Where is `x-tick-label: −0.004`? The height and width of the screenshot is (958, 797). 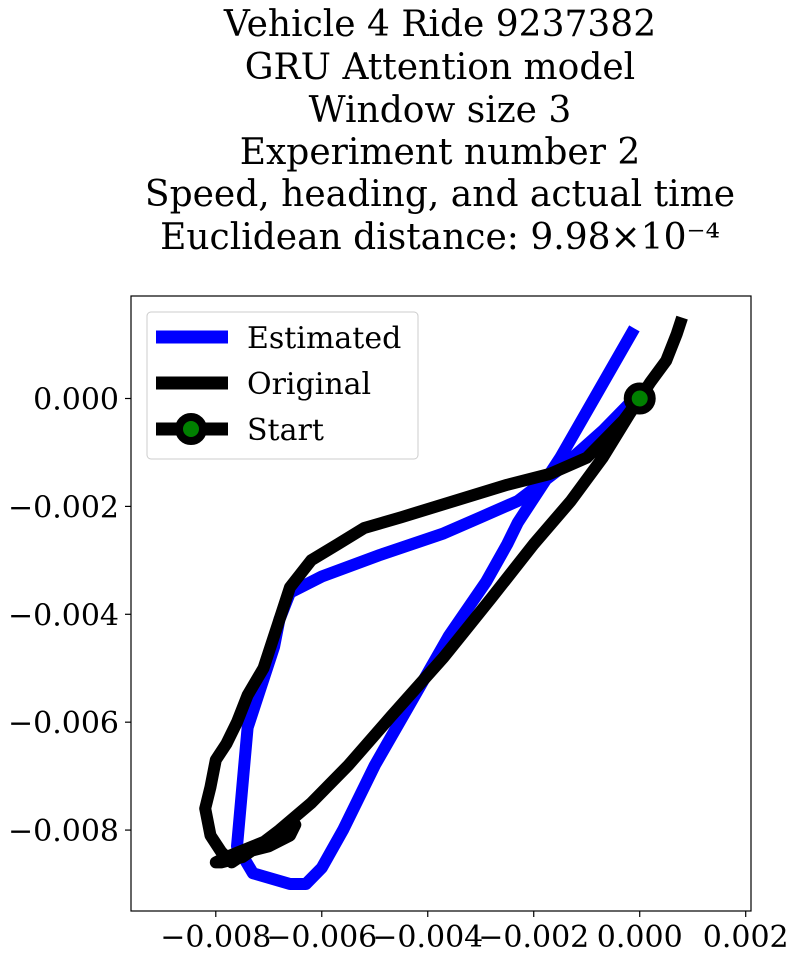 x-tick-label: −0.004 is located at coordinates (427, 937).